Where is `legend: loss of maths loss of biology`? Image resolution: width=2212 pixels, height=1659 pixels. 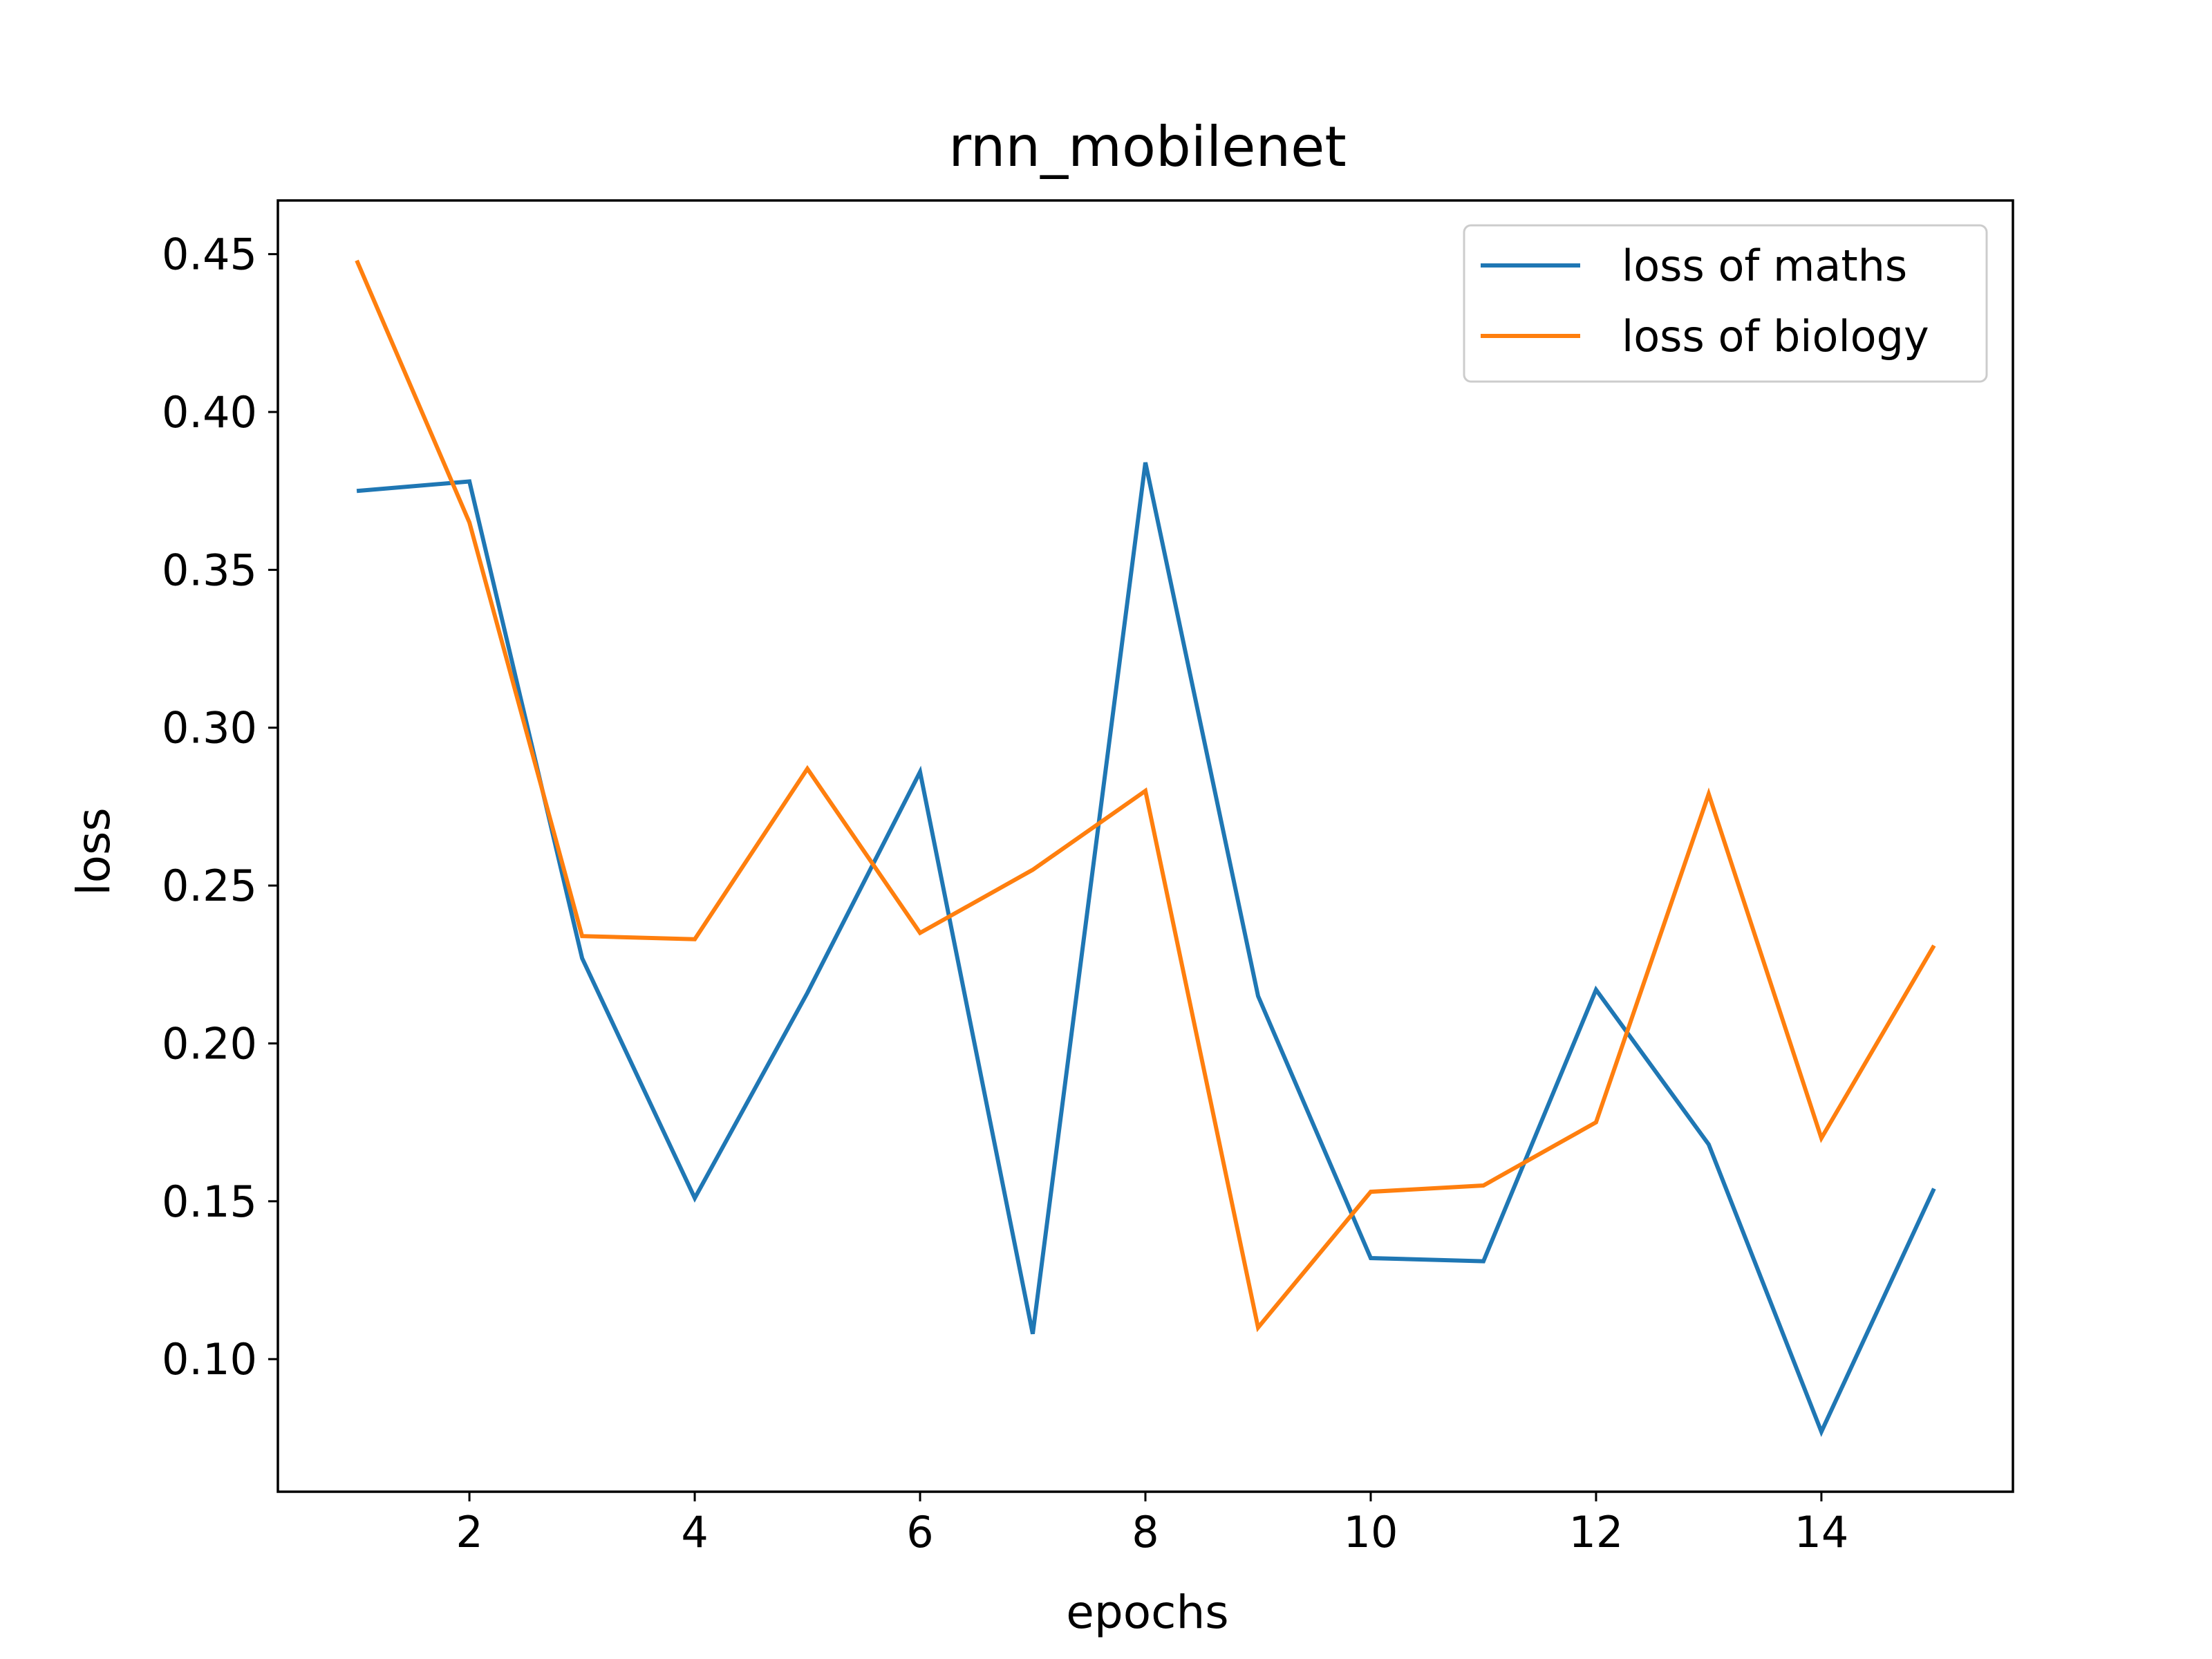 legend: loss of maths loss of biology is located at coordinates (1726, 303).